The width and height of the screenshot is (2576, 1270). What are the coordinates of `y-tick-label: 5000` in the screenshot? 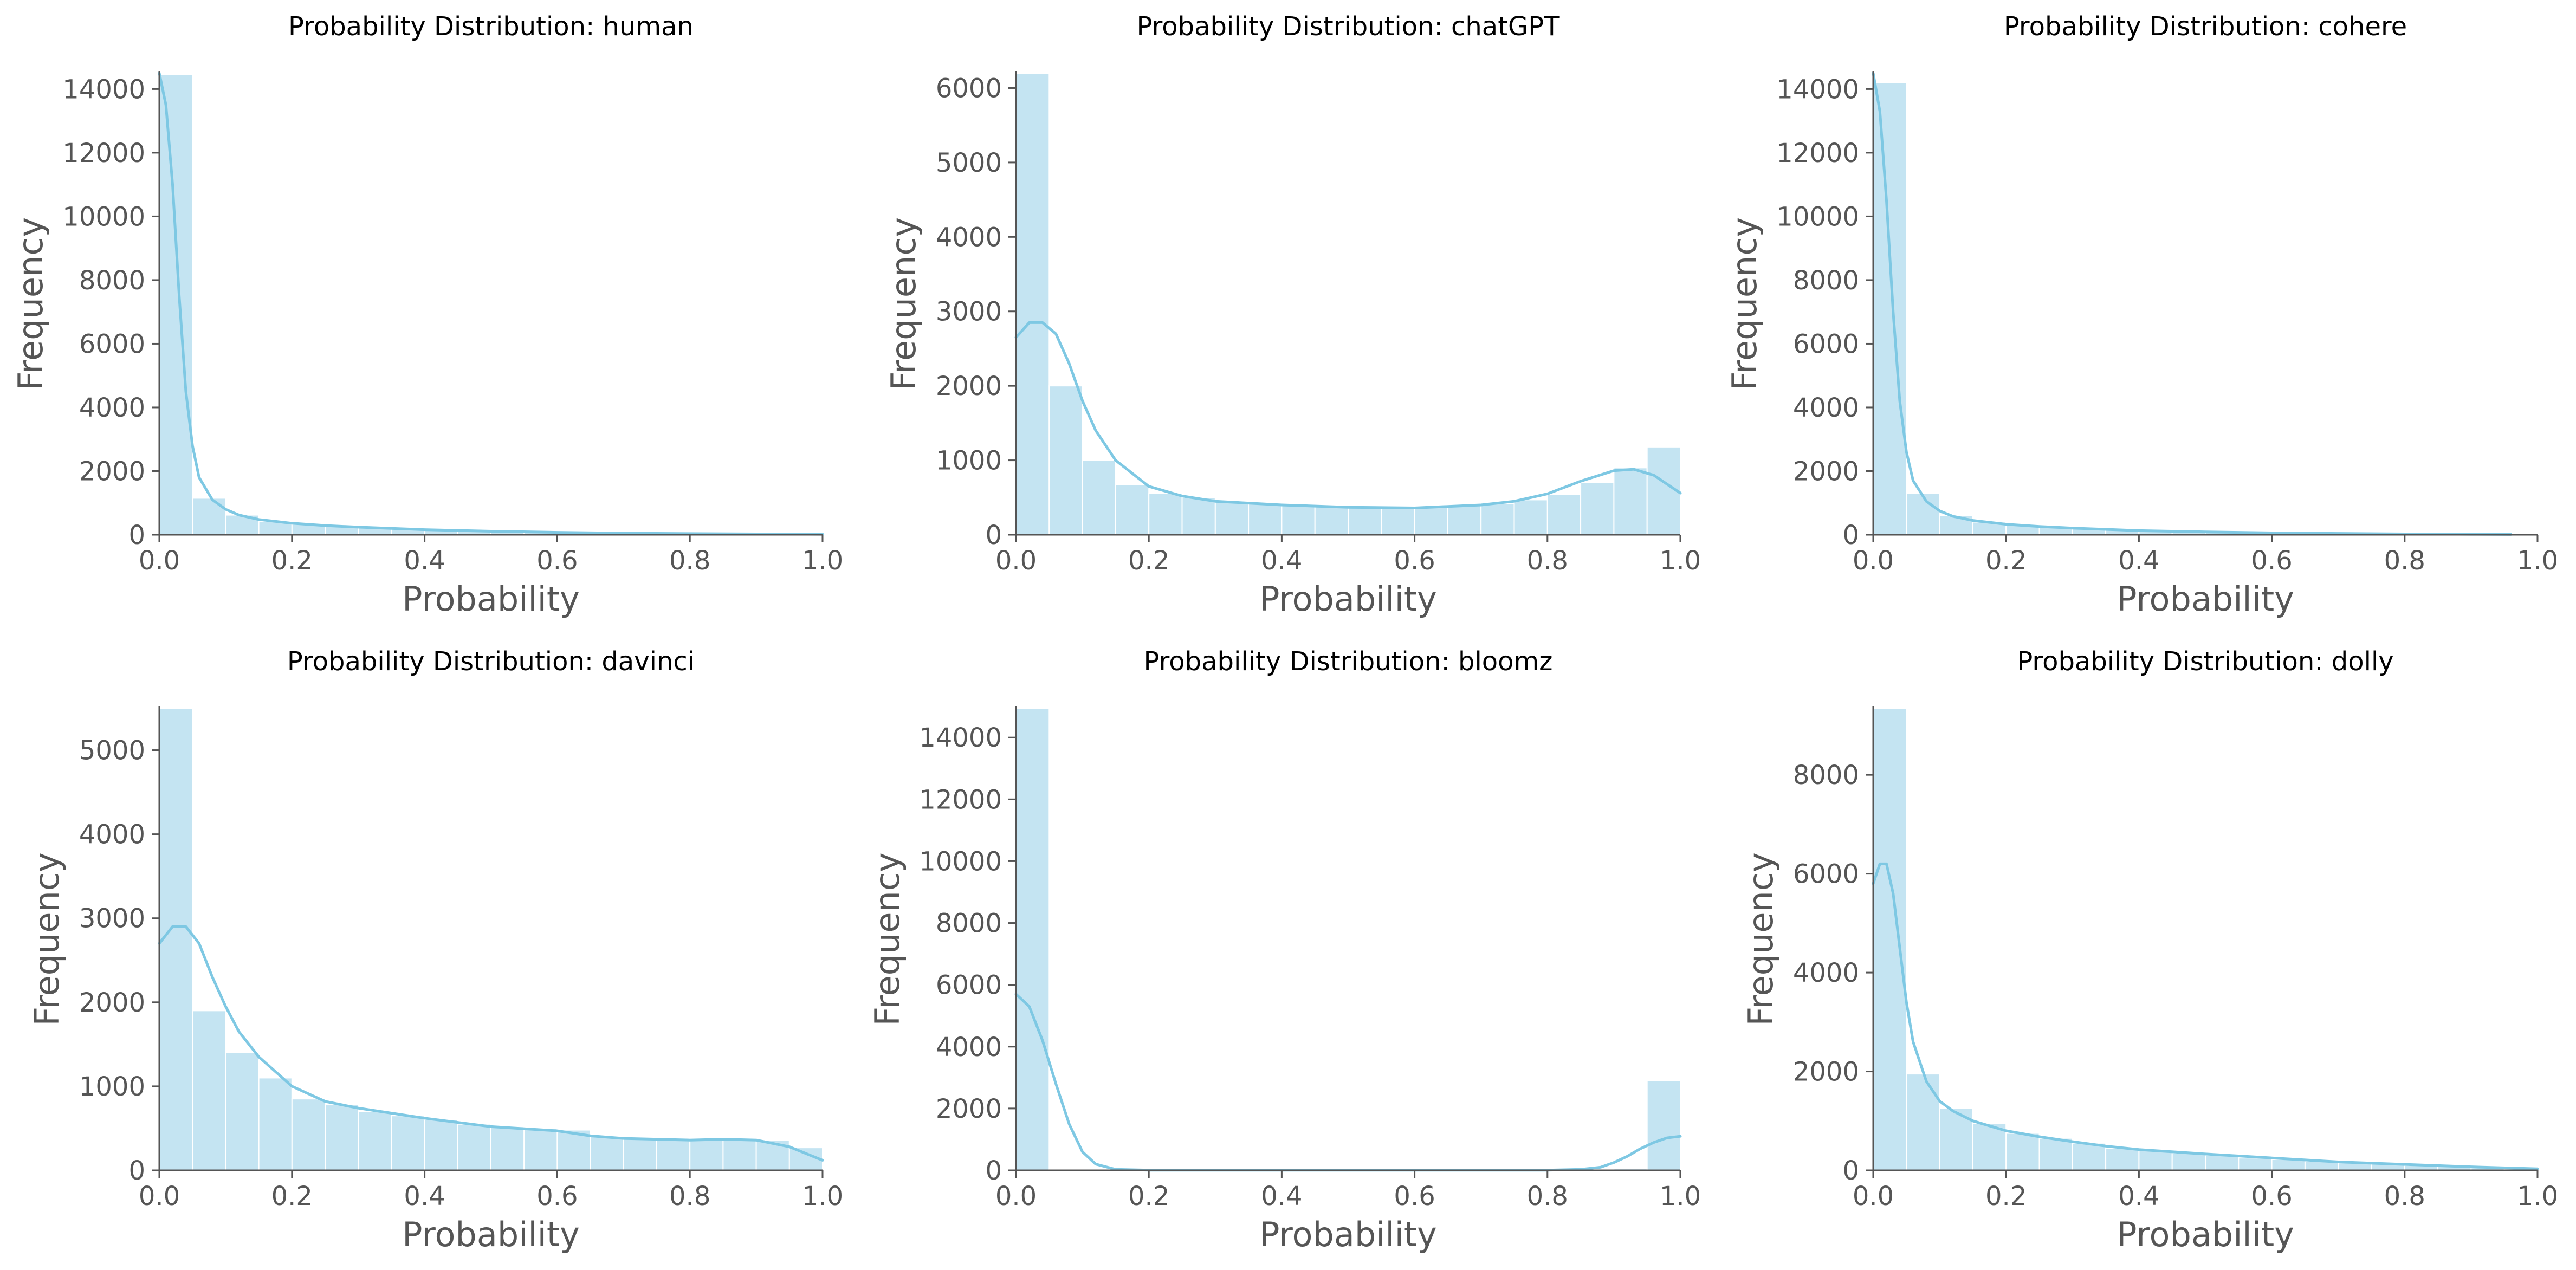 It's located at (112, 751).